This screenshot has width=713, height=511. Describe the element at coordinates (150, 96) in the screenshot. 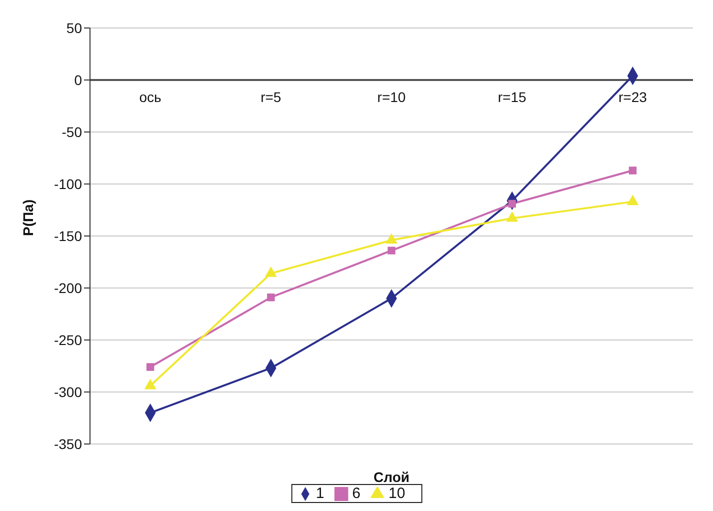

I see `x-tick-label: ось` at that location.